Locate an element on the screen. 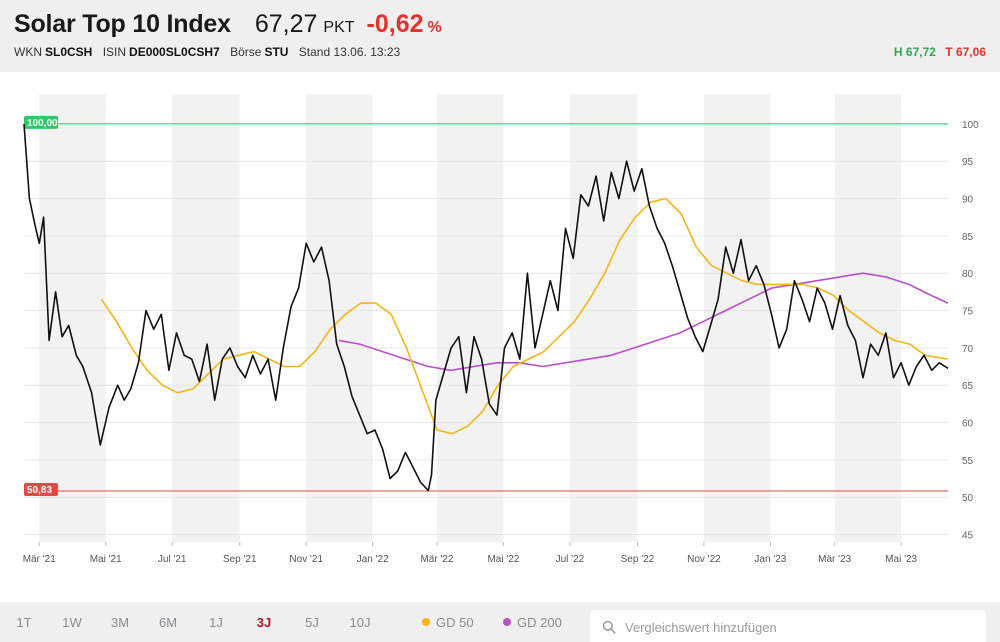 The height and width of the screenshot is (642, 1000). x-tick-label: Nov '21 is located at coordinates (306, 559).